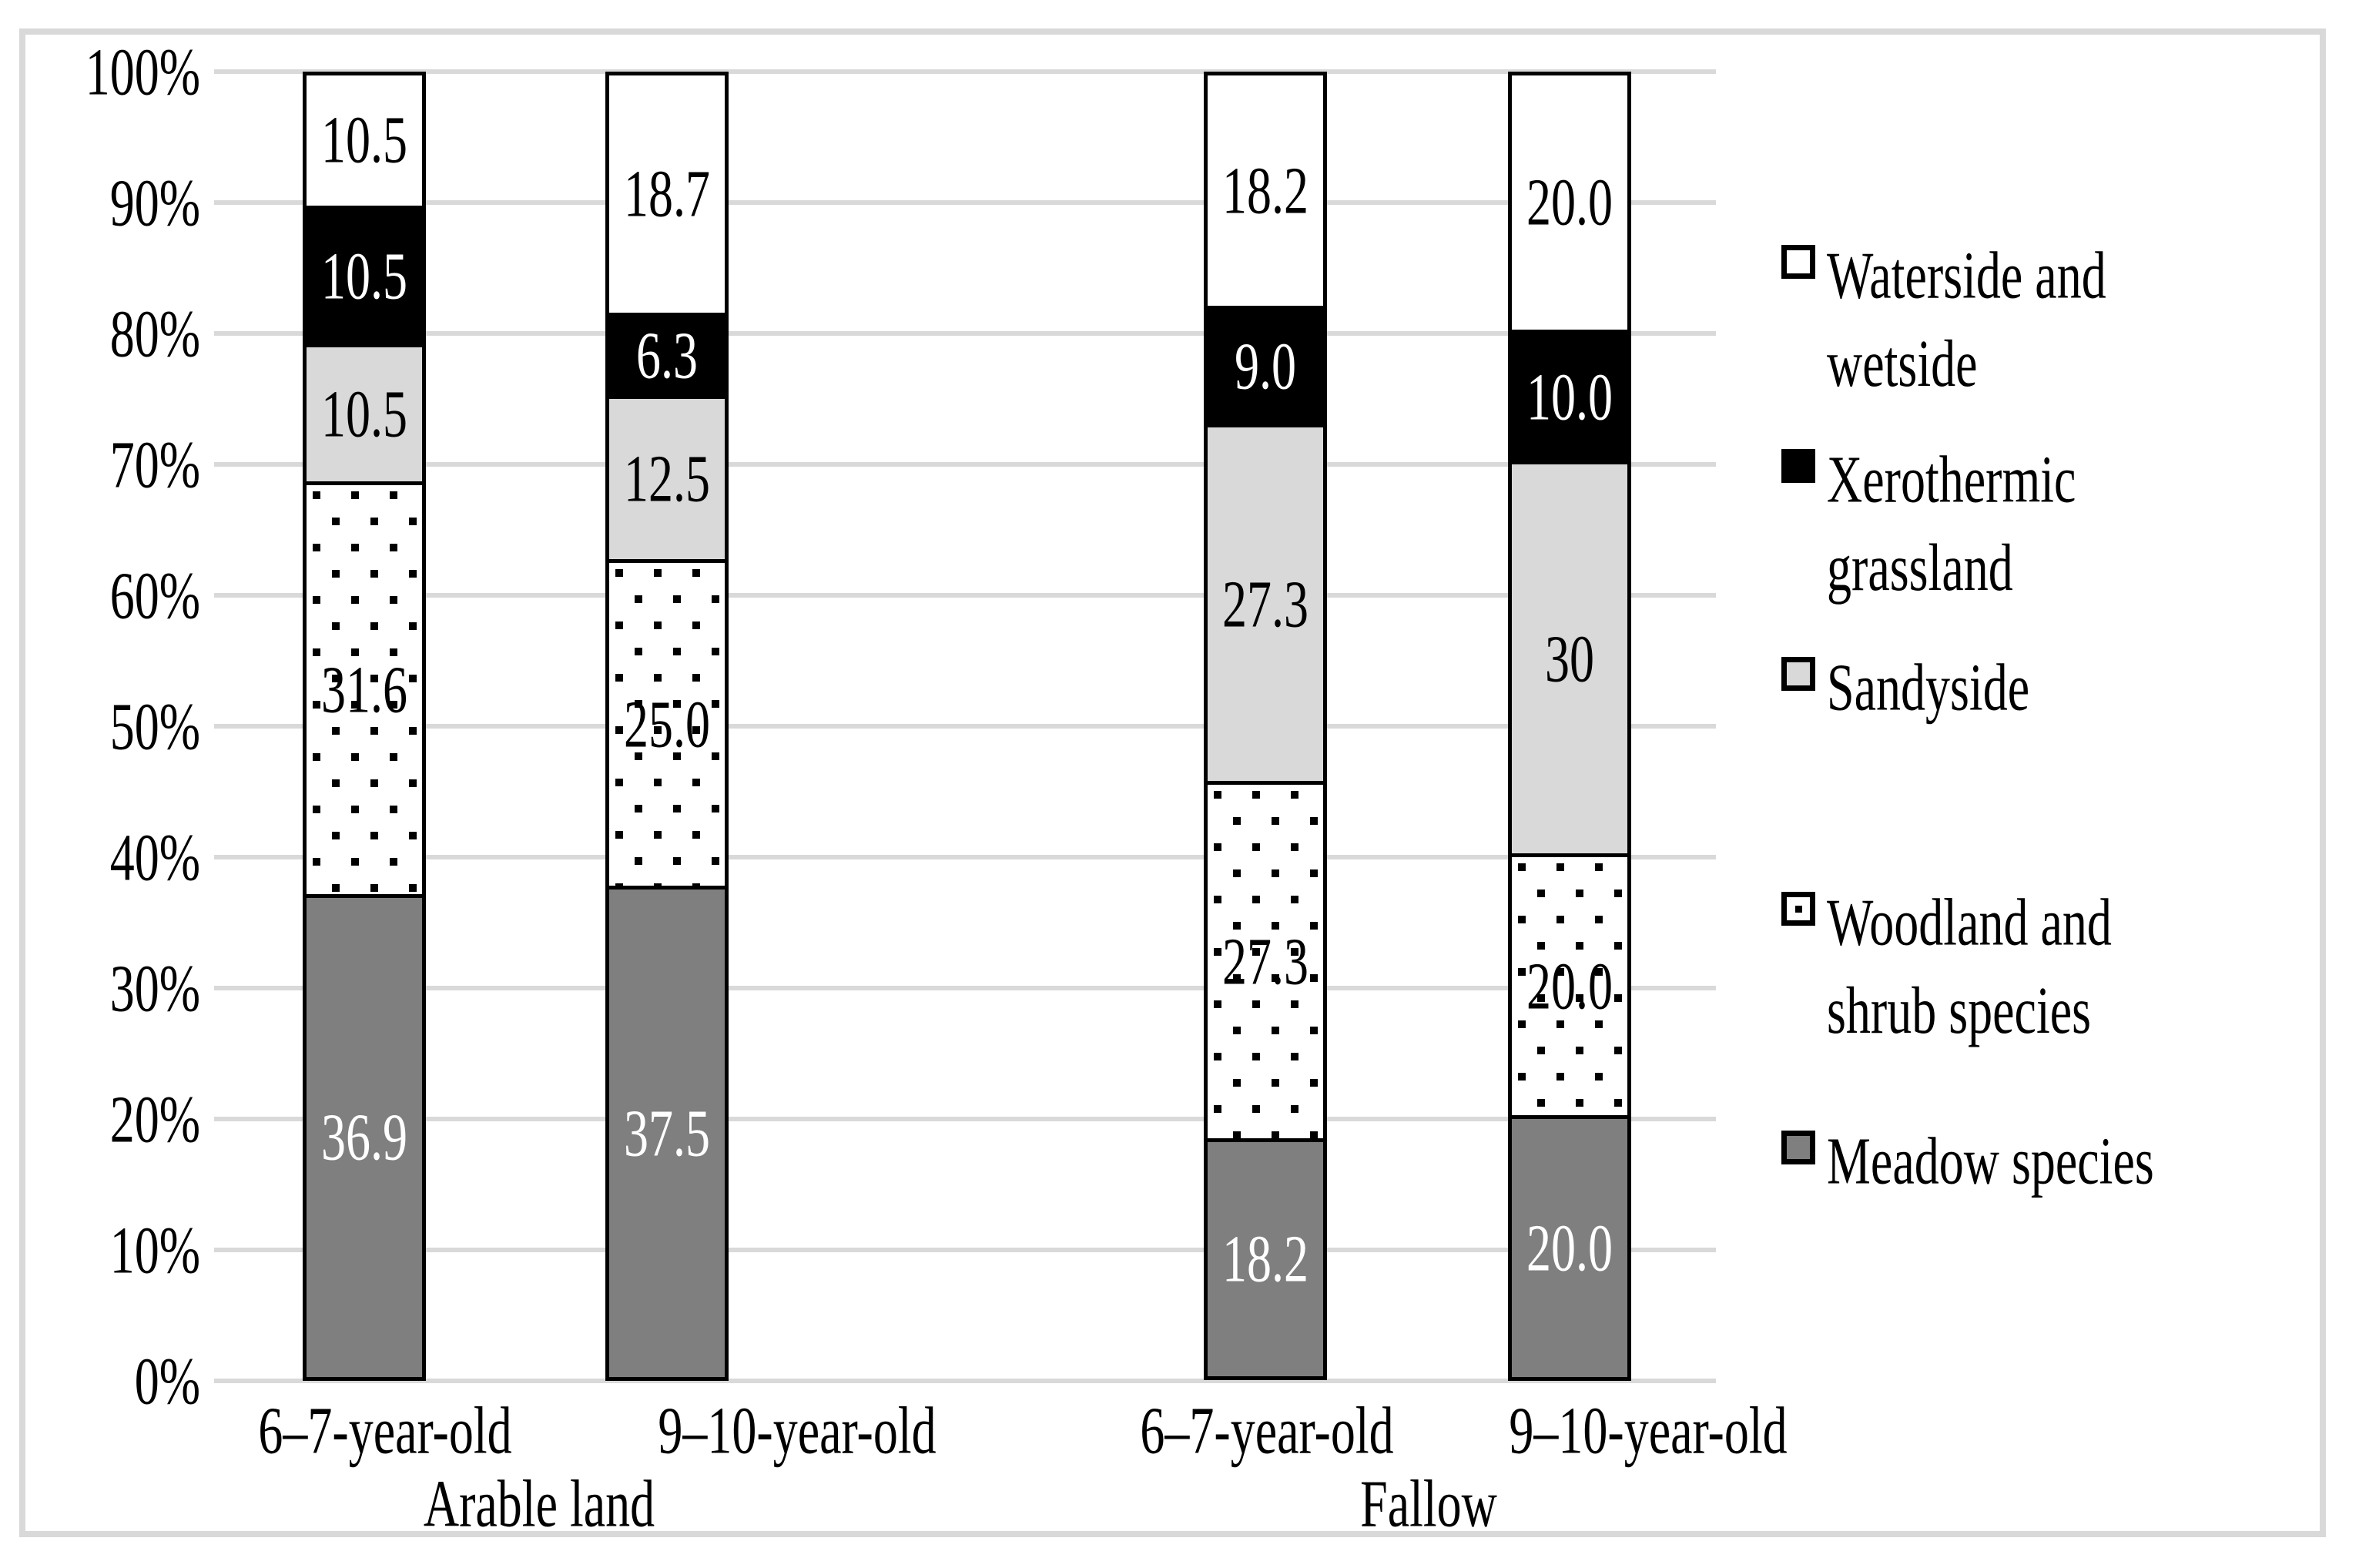  What do you see at coordinates (154, 727) in the screenshot?
I see `y-axis-label: 50%` at bounding box center [154, 727].